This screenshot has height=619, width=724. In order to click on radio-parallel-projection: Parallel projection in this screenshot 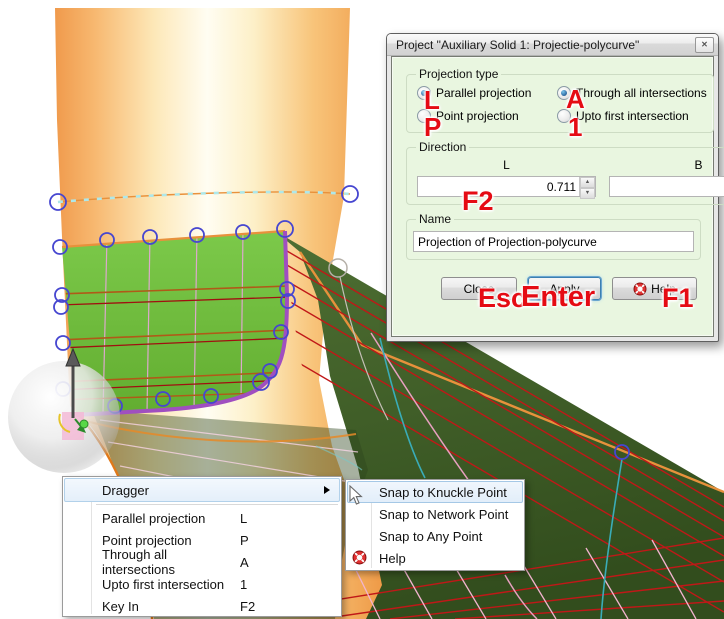, I will do `click(487, 93)`.